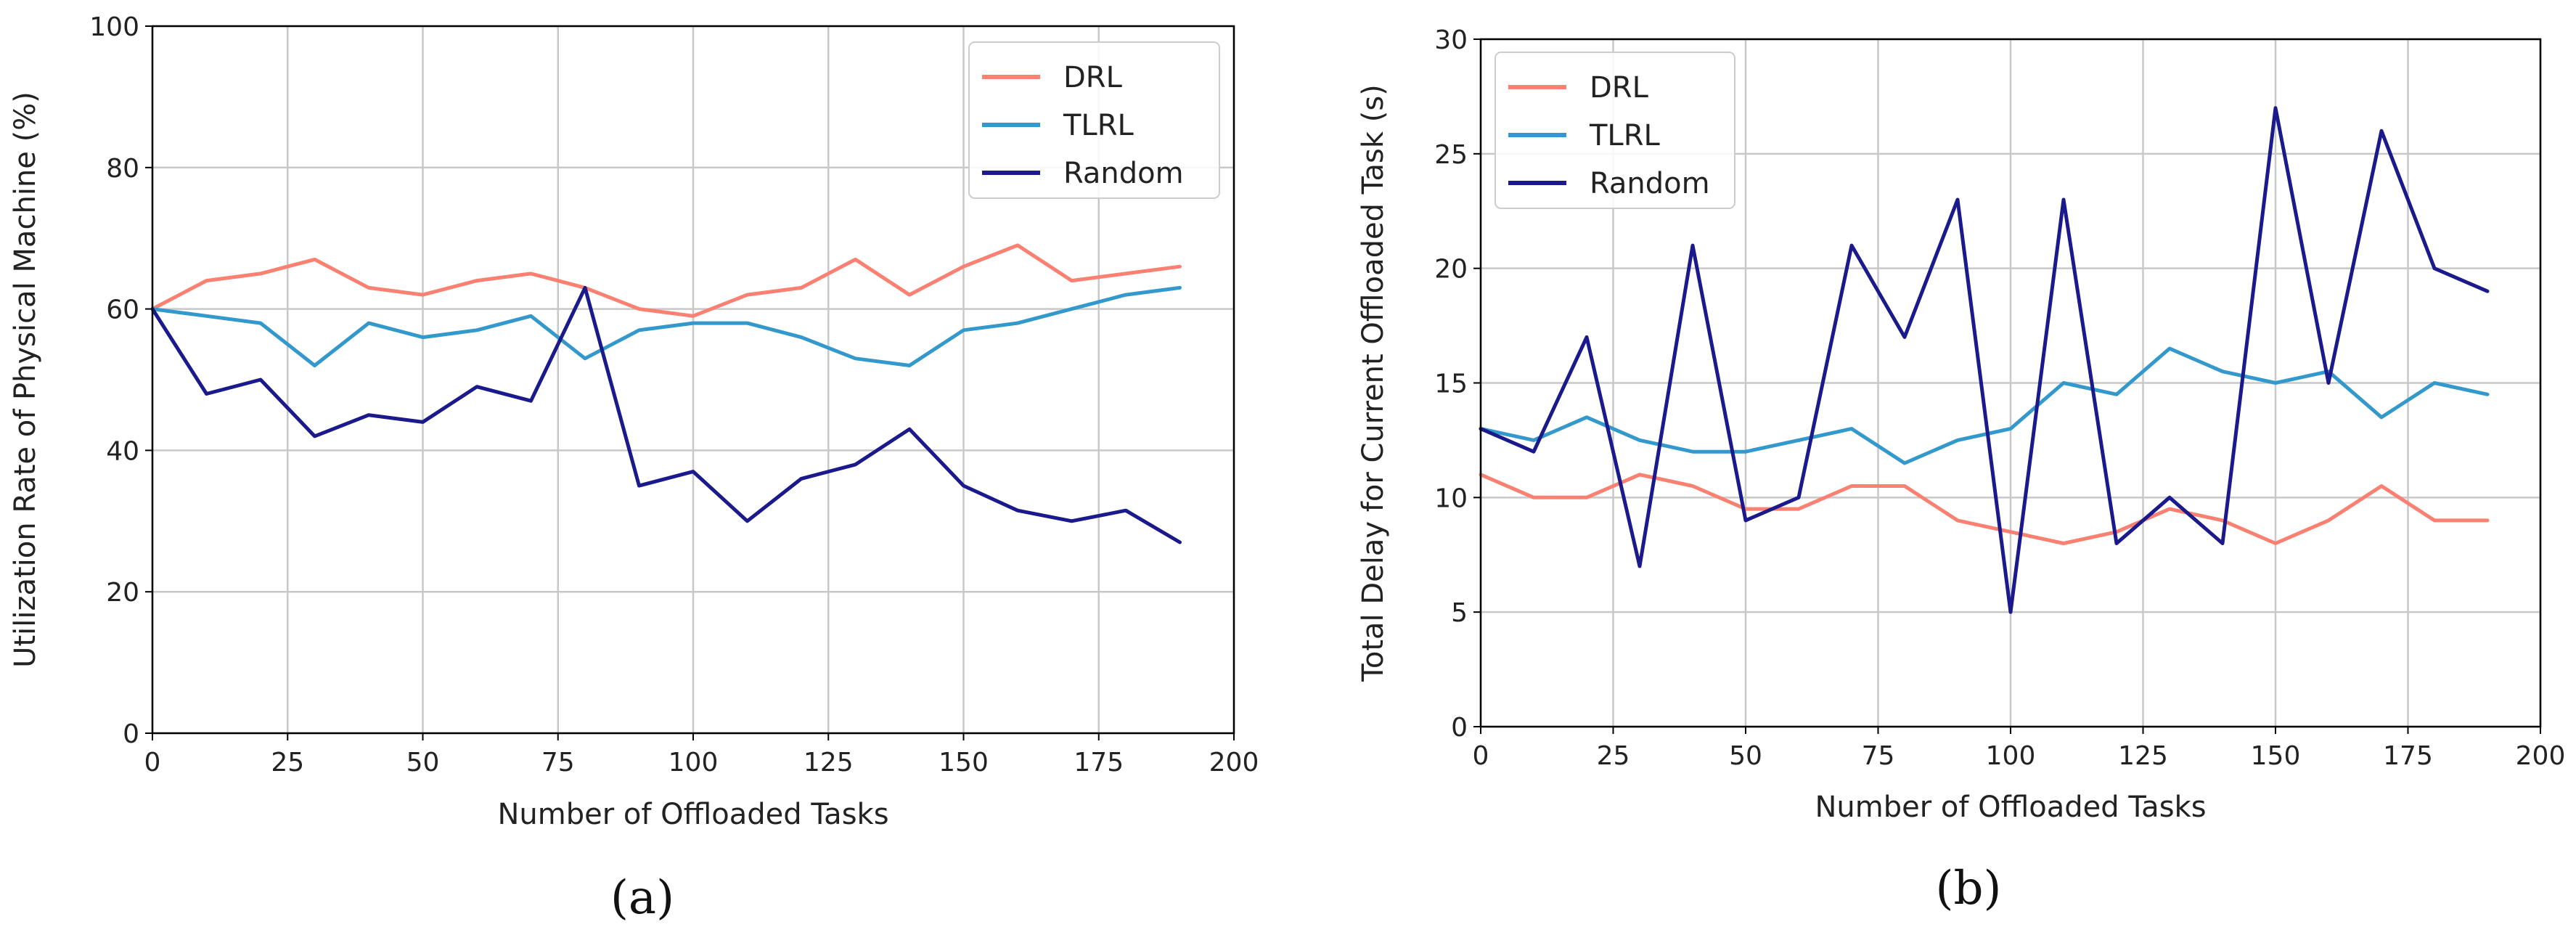 This screenshot has width=2576, height=943. Describe the element at coordinates (666, 281) in the screenshot. I see `panel-a-series-drl-line` at that location.